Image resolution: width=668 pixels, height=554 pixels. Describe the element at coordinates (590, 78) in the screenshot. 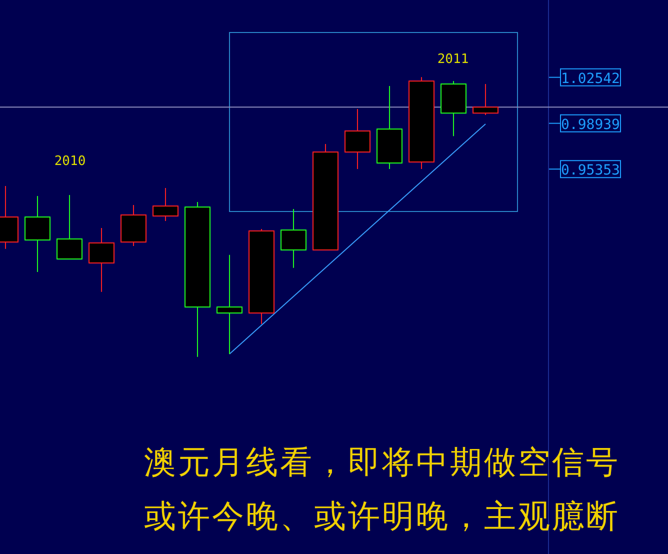

I see `y-tick-label: 1.02542` at that location.